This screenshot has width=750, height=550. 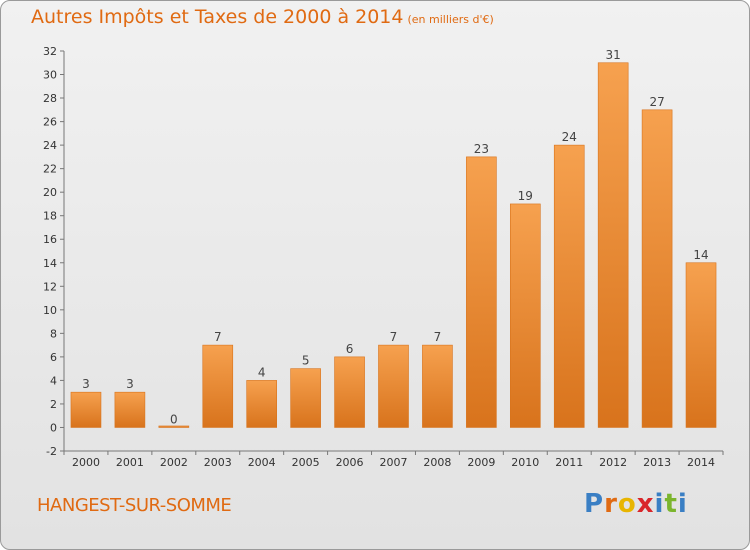 I want to click on place-name: HANGEST-SUR-SOMME, so click(x=134, y=505).